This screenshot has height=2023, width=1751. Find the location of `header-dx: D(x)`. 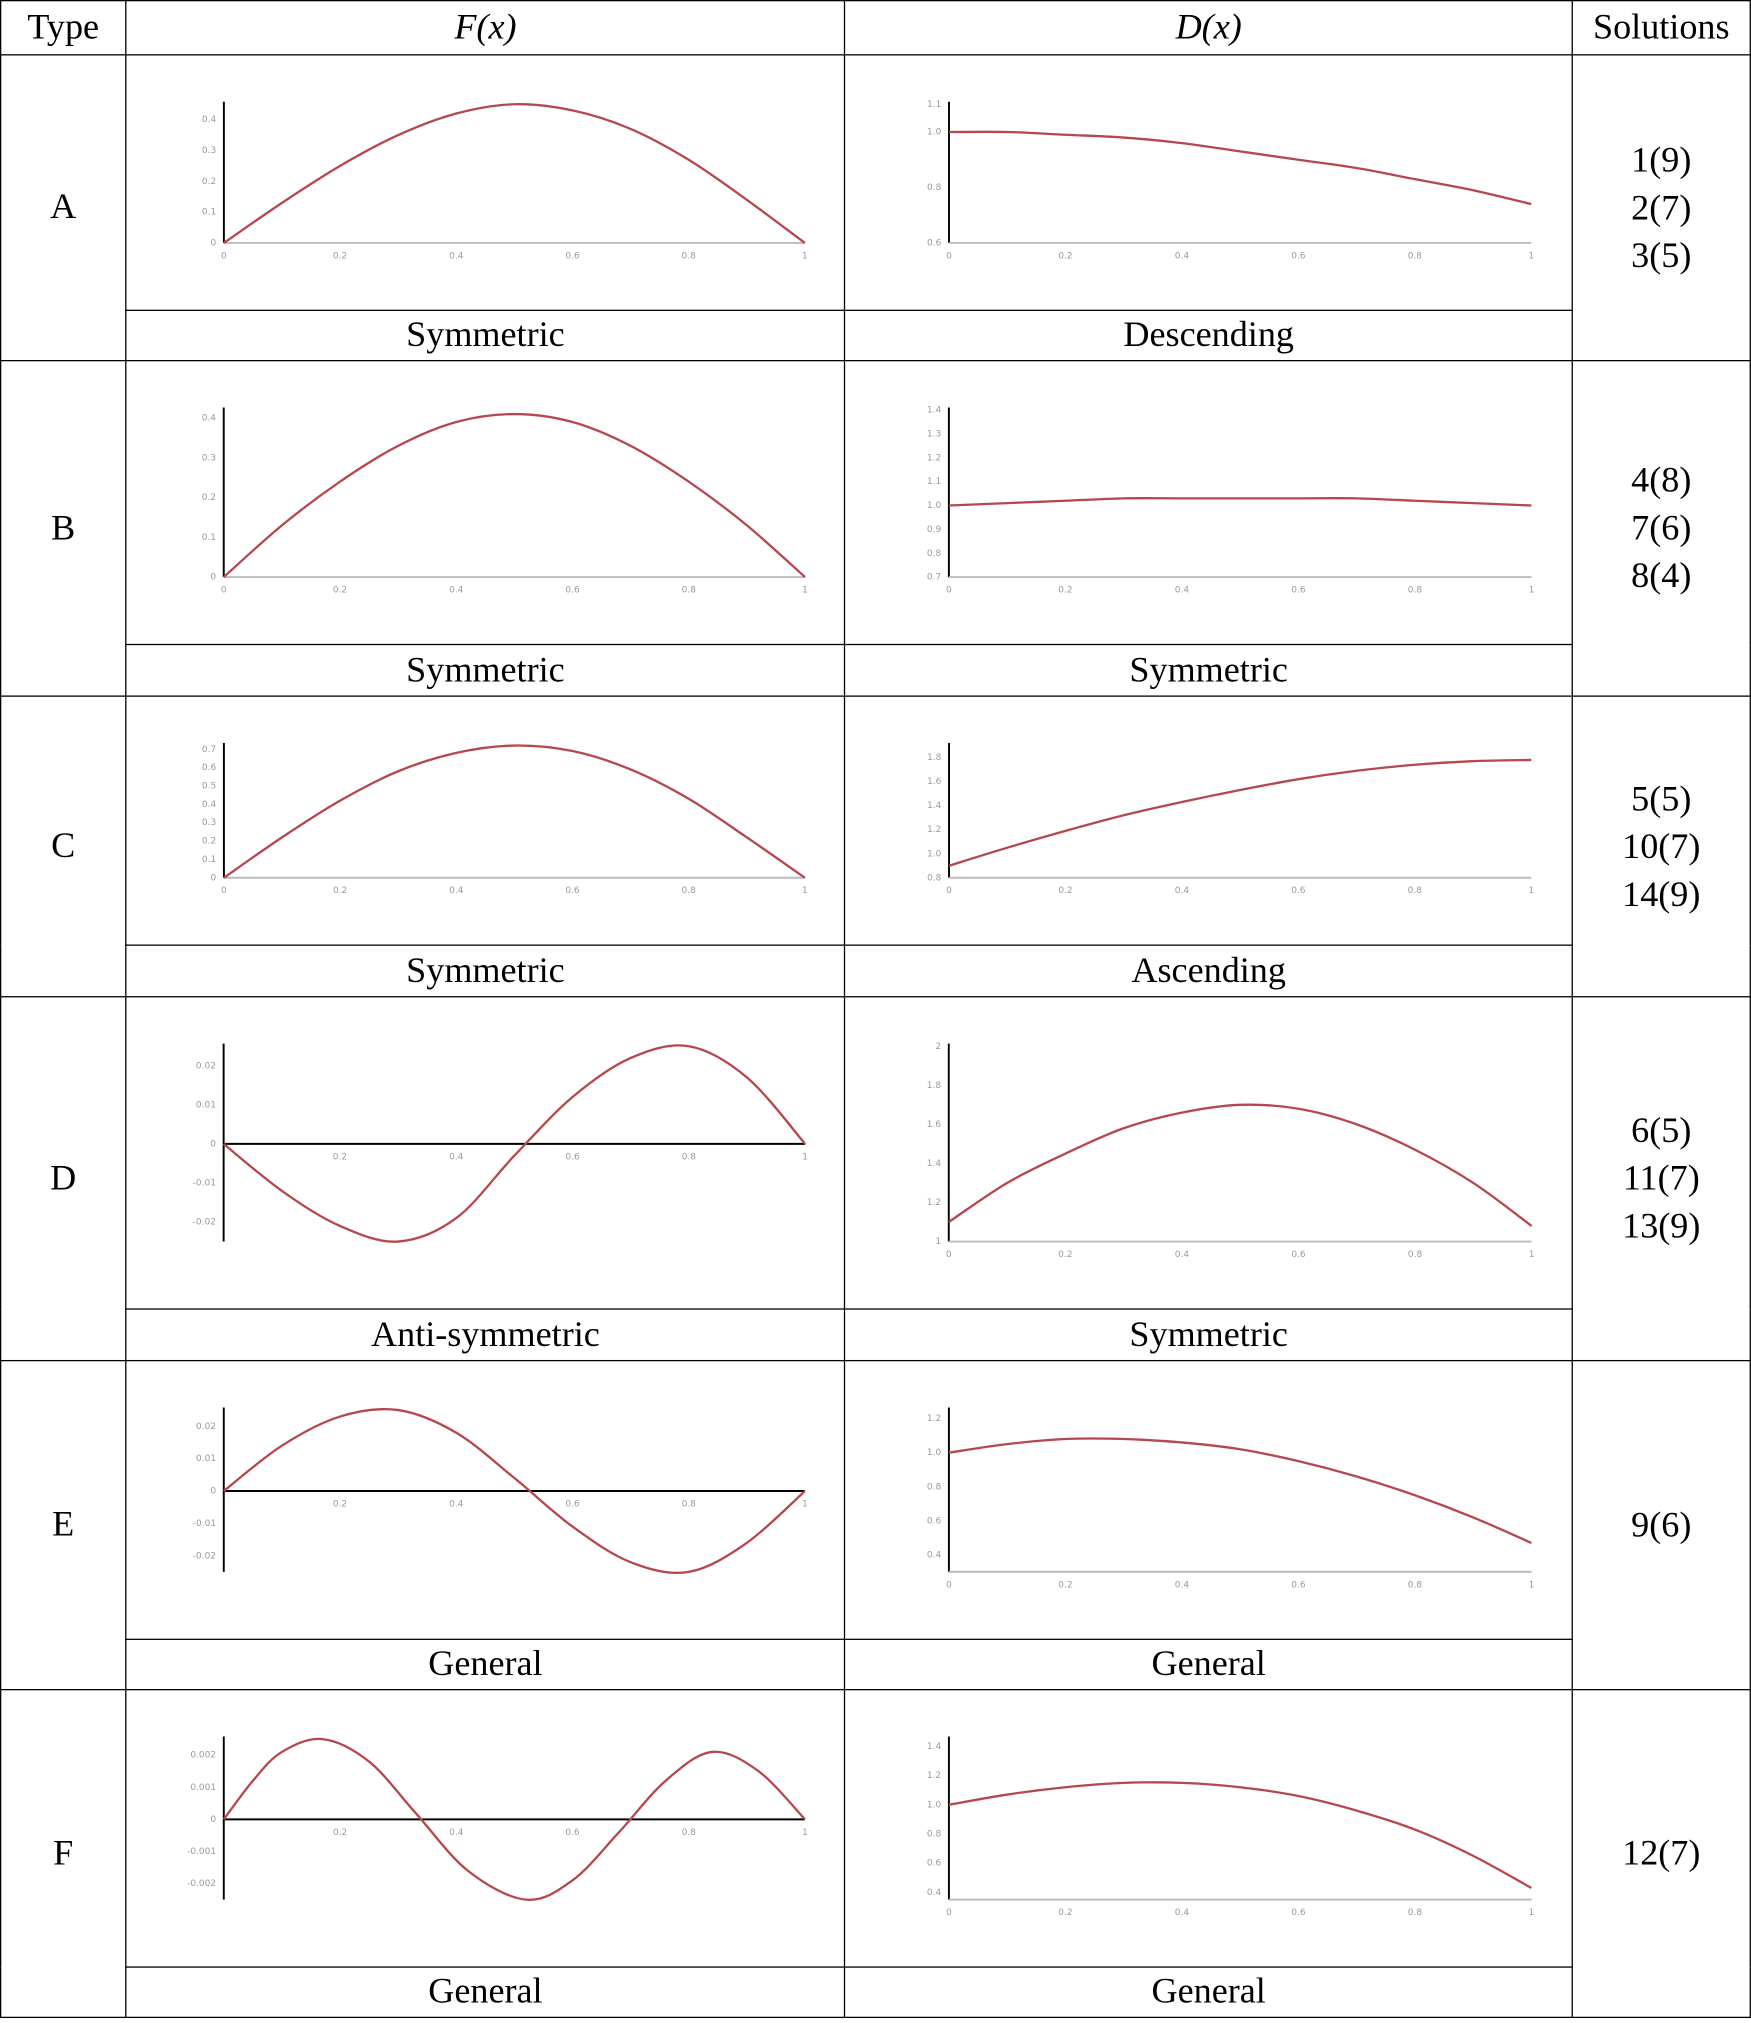

header-dx: D(x) is located at coordinates (1208, 28).